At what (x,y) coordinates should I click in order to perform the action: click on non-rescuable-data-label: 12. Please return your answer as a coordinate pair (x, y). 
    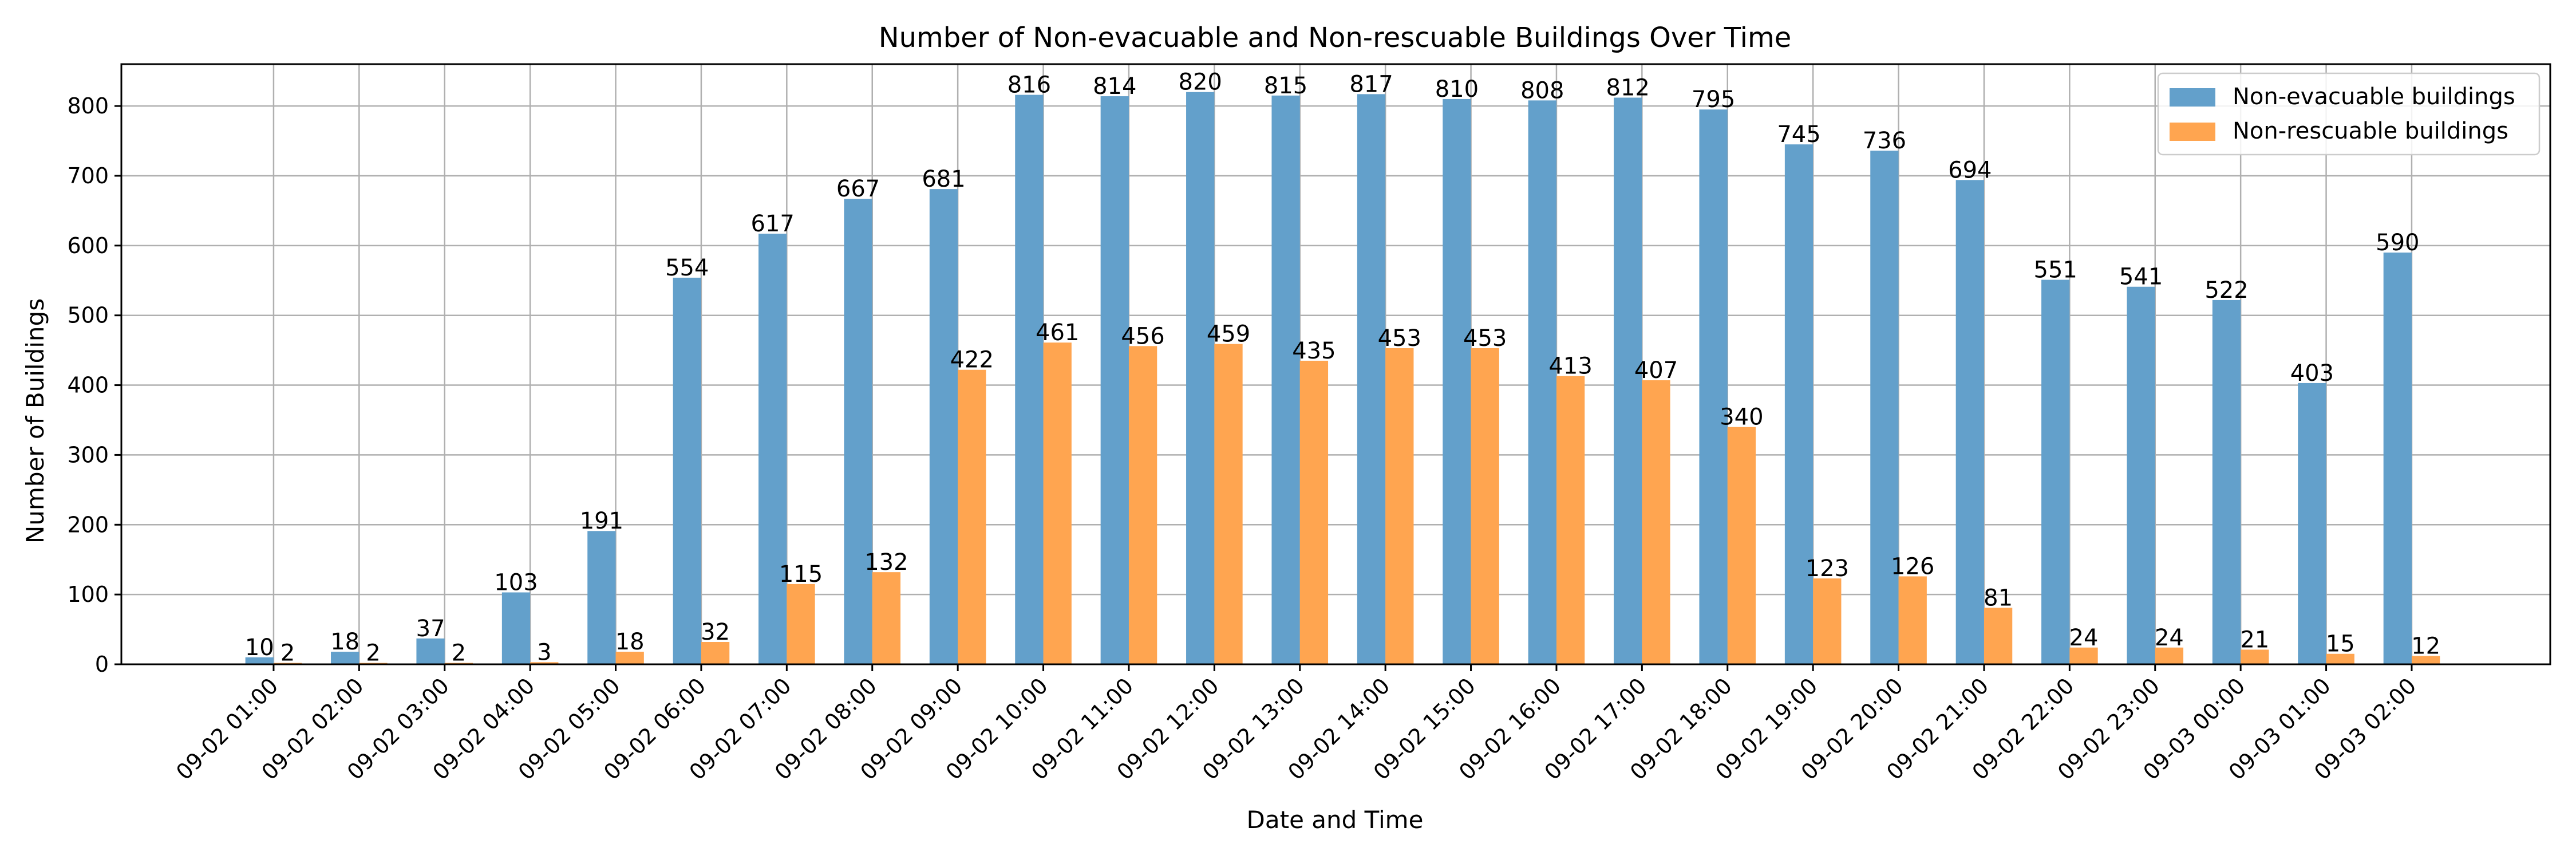
    Looking at the image, I should click on (2425, 646).